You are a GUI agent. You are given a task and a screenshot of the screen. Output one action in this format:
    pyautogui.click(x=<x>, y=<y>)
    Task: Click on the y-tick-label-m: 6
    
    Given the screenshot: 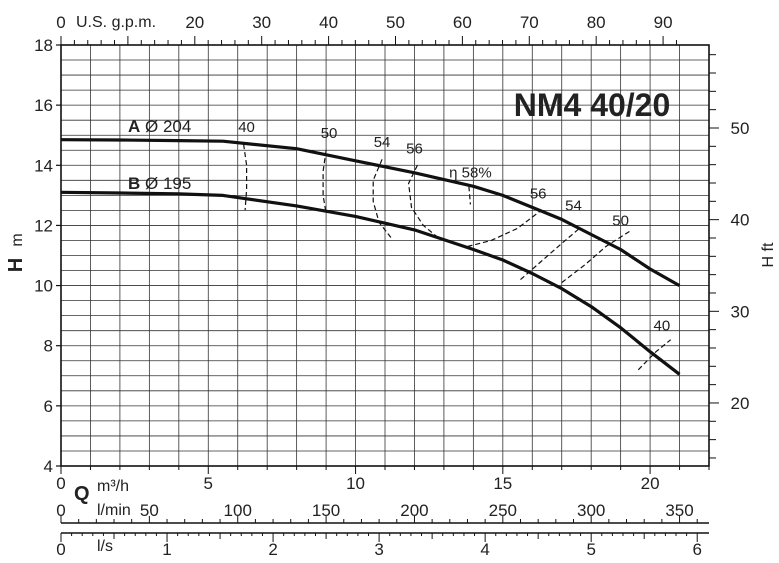 What is the action you would take?
    pyautogui.click(x=48, y=406)
    